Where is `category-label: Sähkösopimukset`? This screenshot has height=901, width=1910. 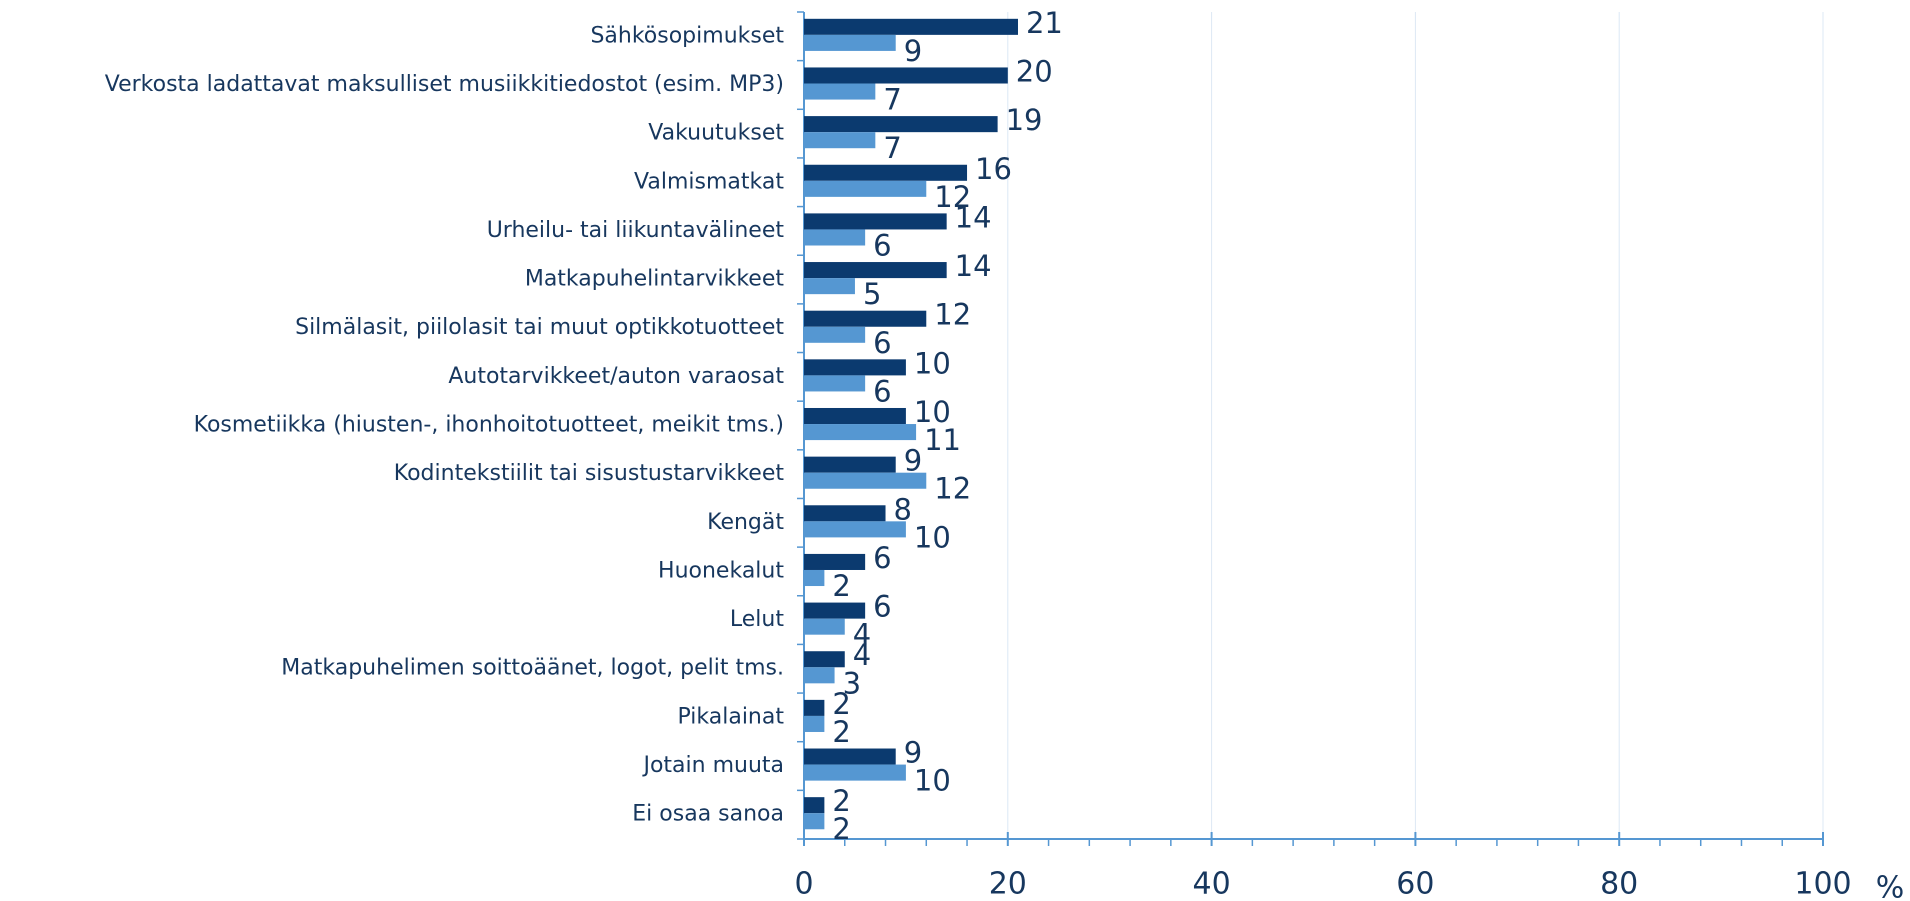
category-label: Sähkösopimukset is located at coordinates (687, 35).